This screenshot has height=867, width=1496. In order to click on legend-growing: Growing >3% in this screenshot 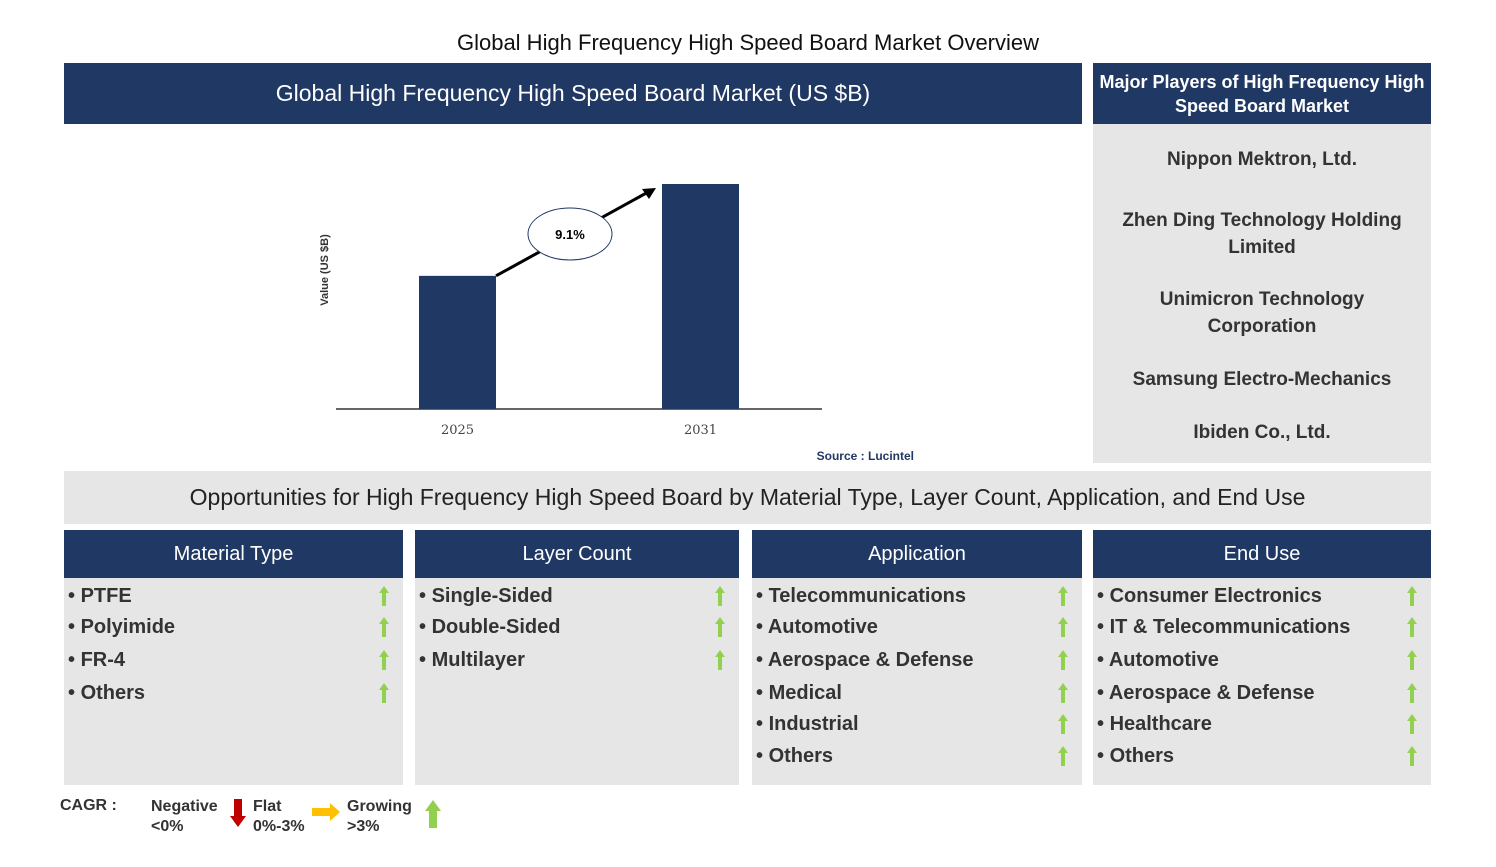, I will do `click(379, 817)`.